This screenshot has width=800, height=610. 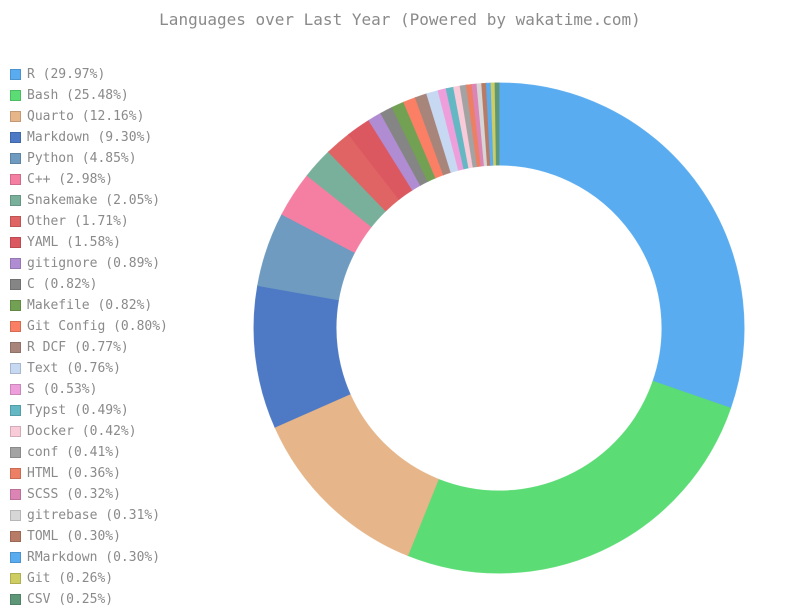 I want to click on legend-label: RMarkdown (0.30%), so click(x=94, y=557).